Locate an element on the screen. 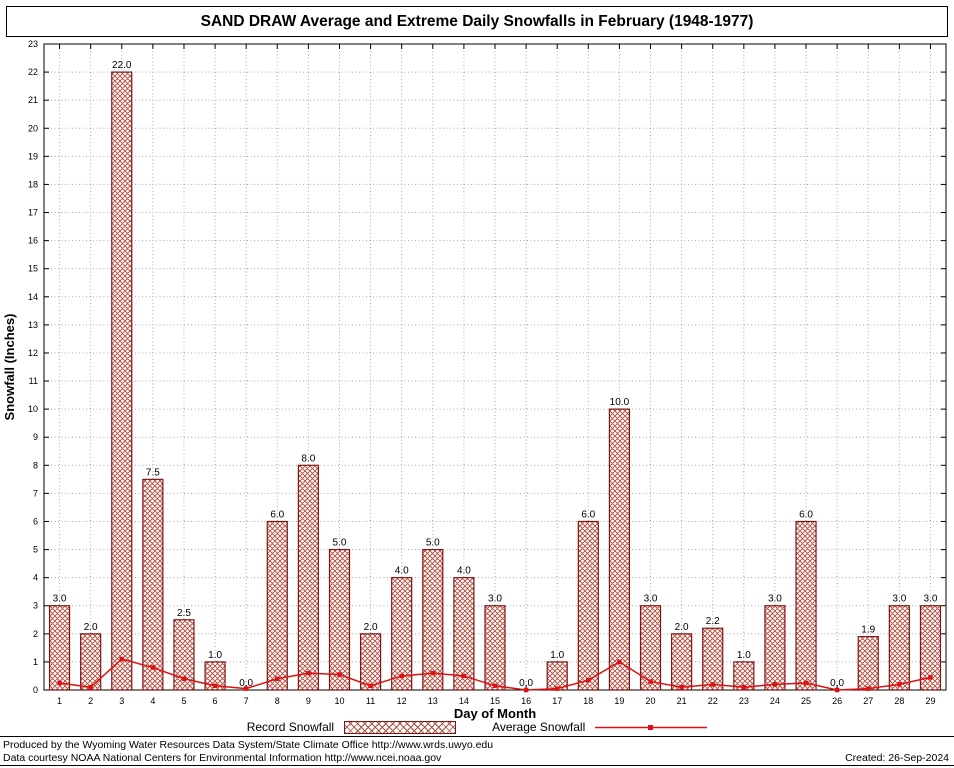 This screenshot has width=954, height=768. y-tick-label: 9 is located at coordinates (35, 437).